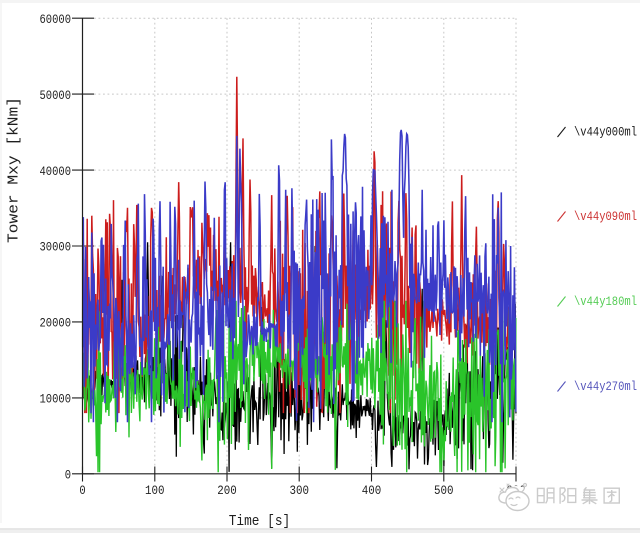 The height and width of the screenshot is (533, 640). What do you see at coordinates (605, 386) in the screenshot?
I see `svg-text: \v44y270ml` at bounding box center [605, 386].